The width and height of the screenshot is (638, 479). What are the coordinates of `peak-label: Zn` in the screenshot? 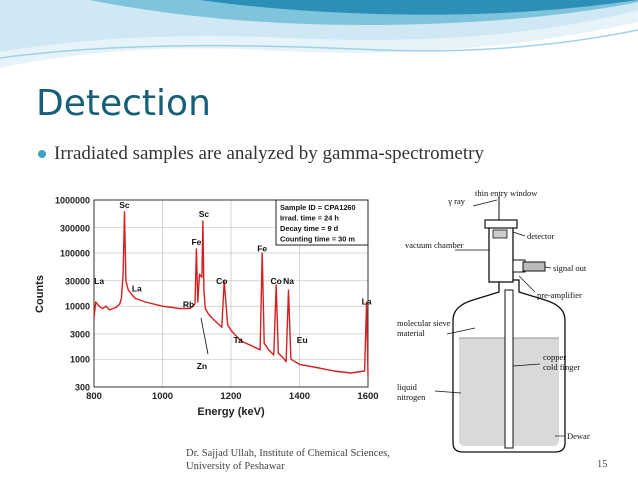 It's located at (202, 366).